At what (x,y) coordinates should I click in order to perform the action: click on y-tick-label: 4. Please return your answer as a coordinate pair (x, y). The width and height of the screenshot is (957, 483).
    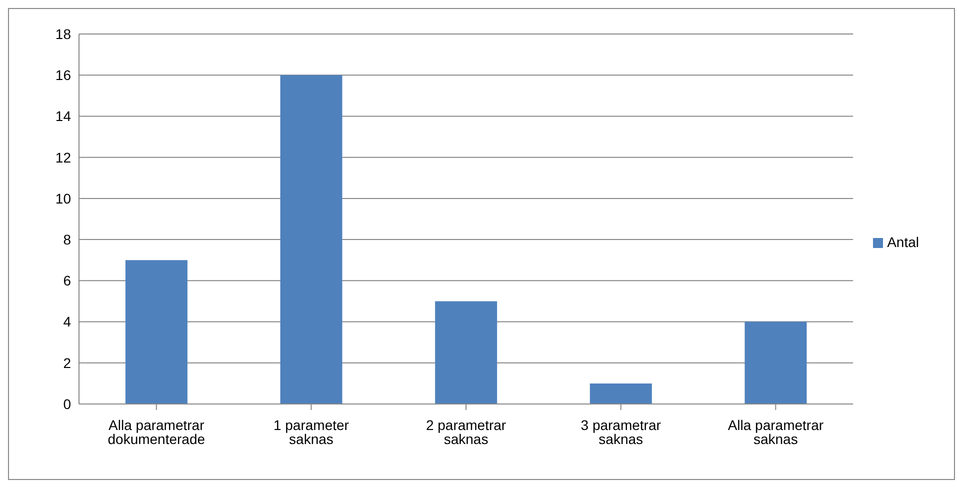
    Looking at the image, I should click on (67, 322).